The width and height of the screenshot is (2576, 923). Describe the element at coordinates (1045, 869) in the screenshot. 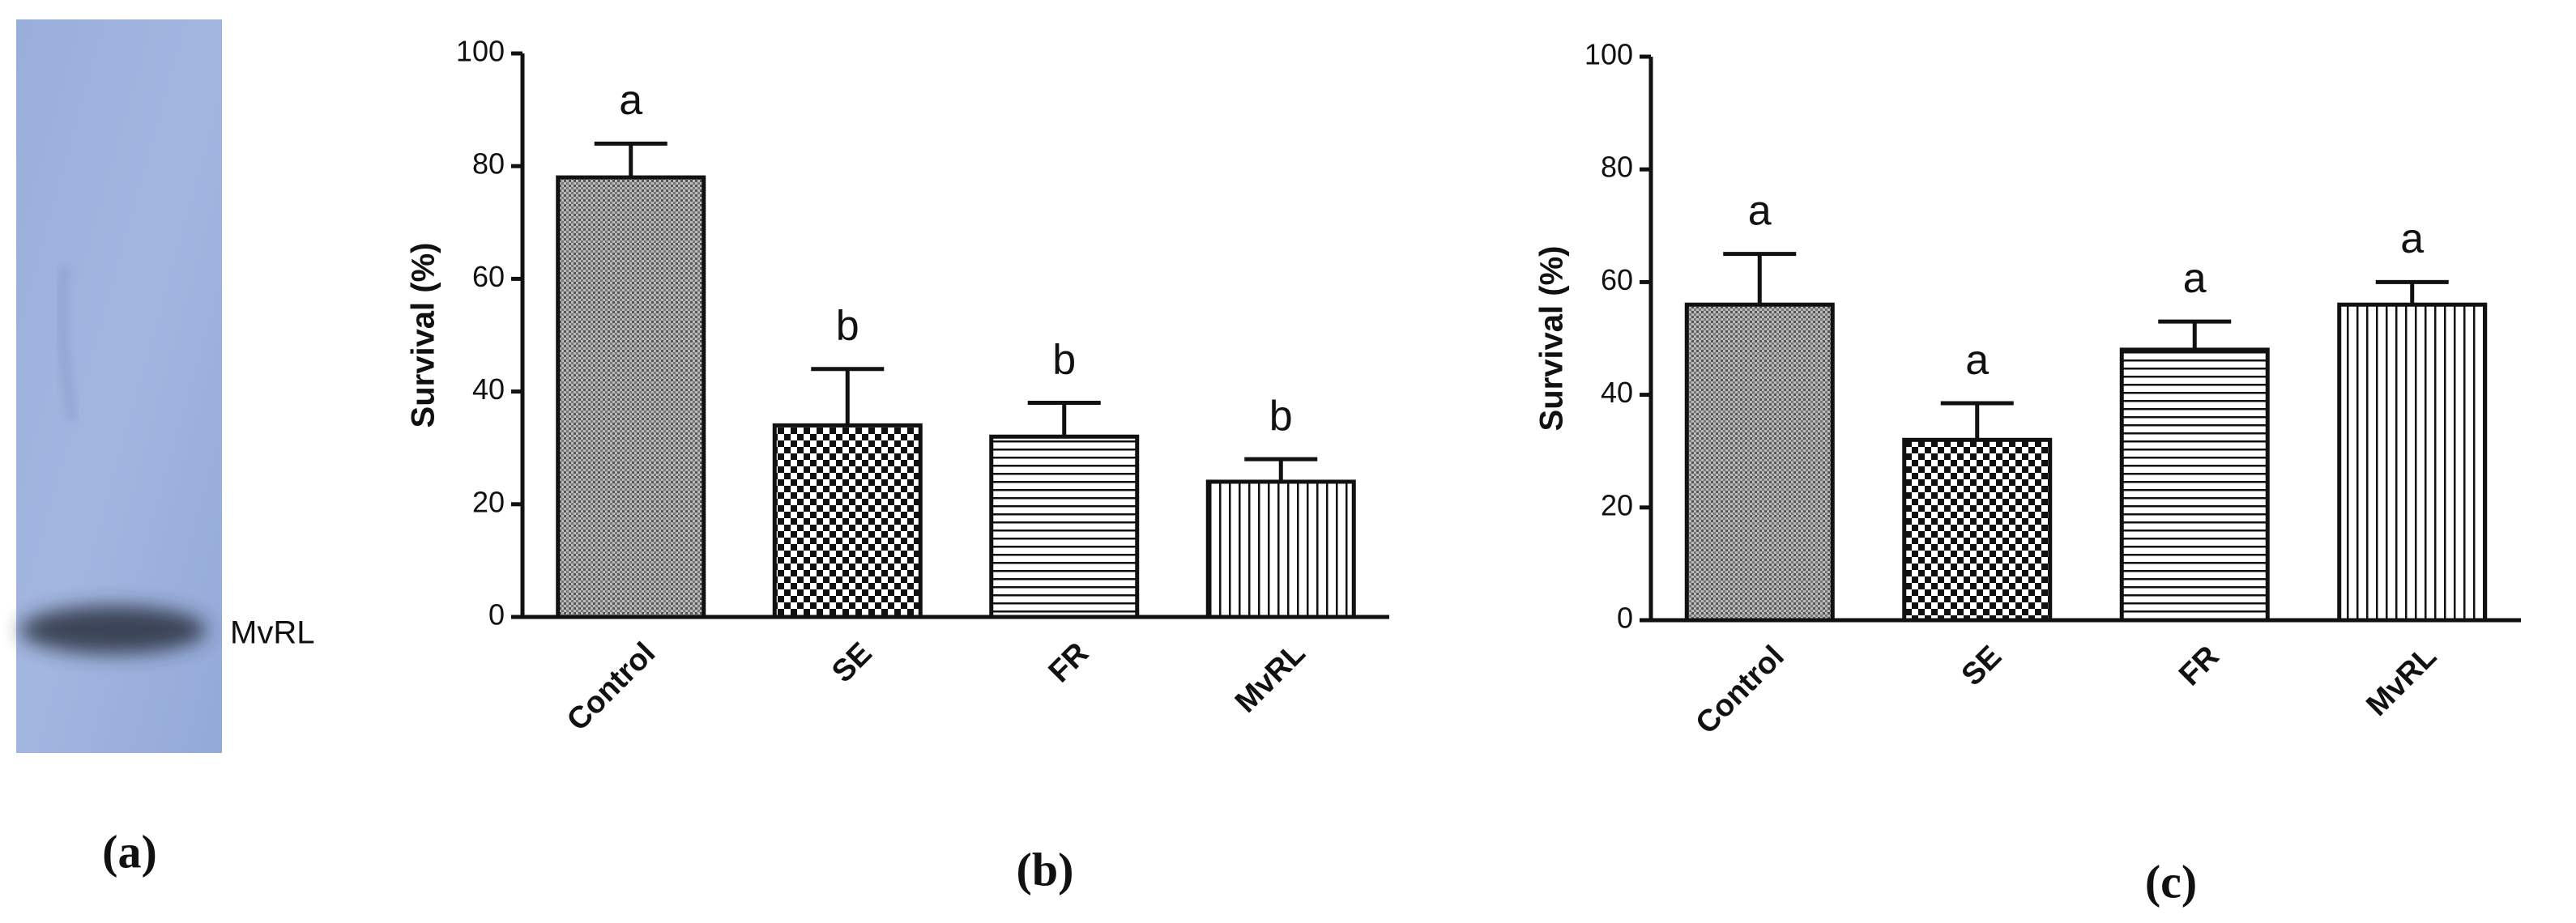

I see `panel-label: (b)` at that location.